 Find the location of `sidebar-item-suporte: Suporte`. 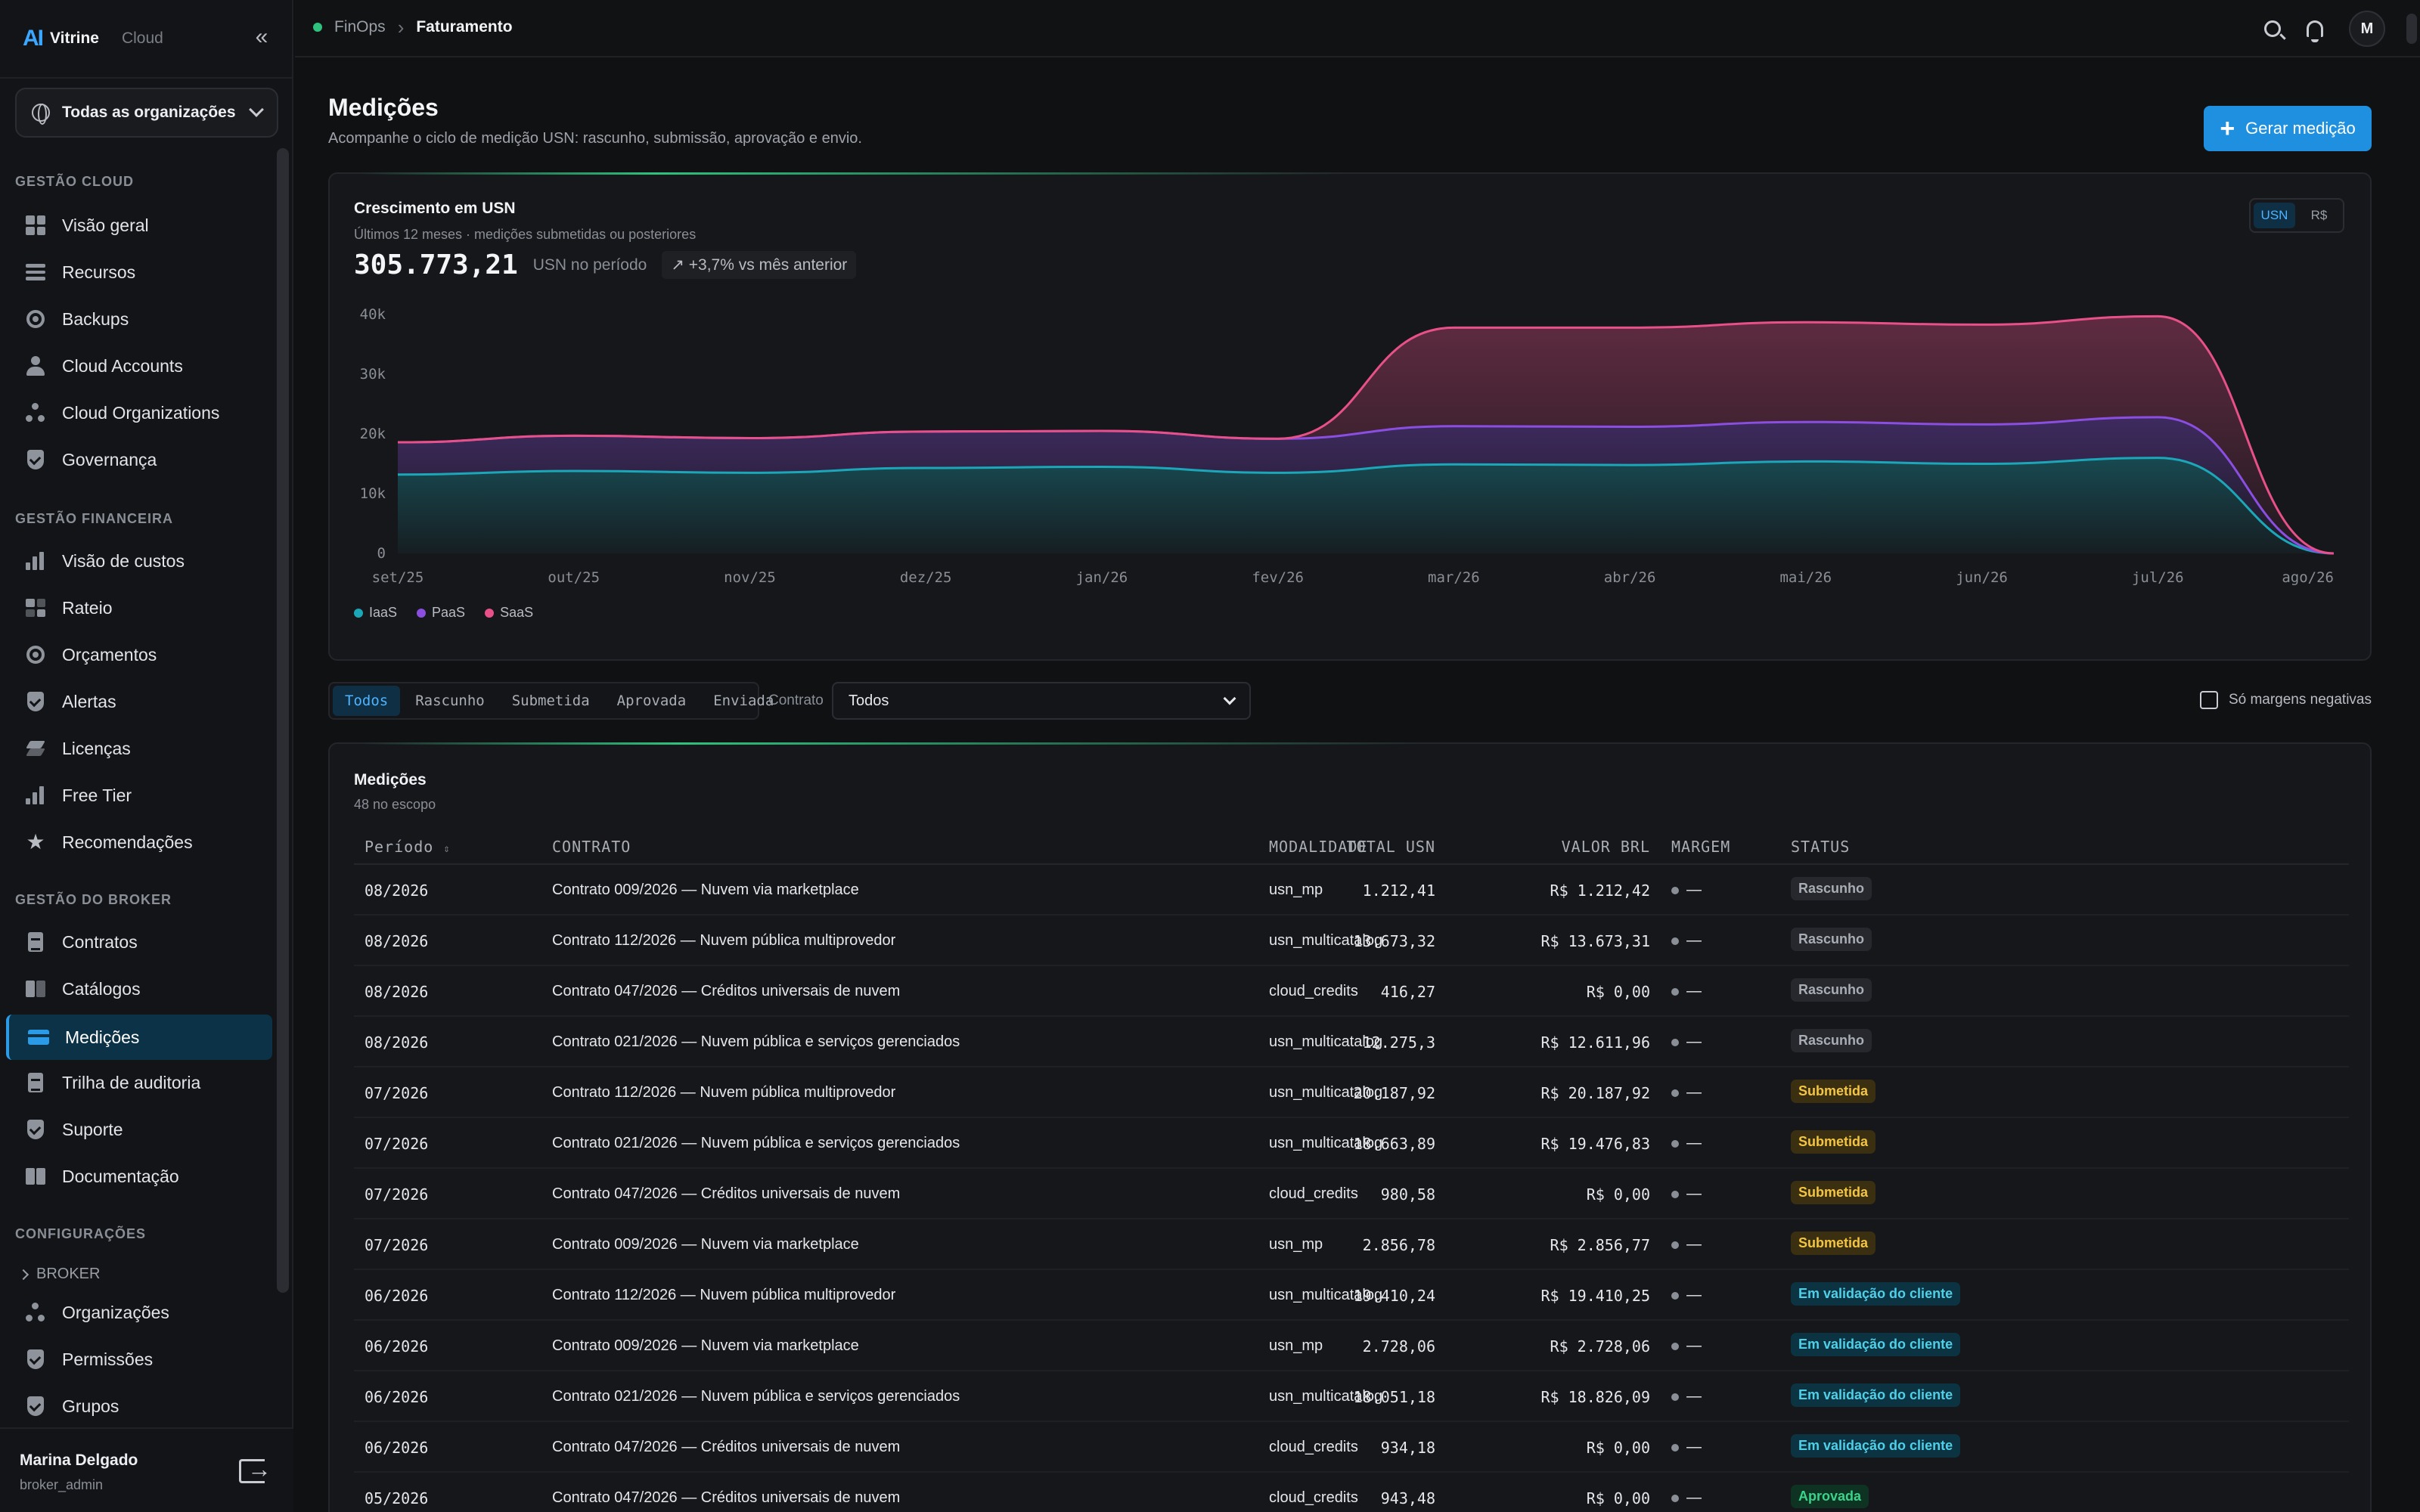

sidebar-item-suporte: Suporte is located at coordinates (139, 1129).